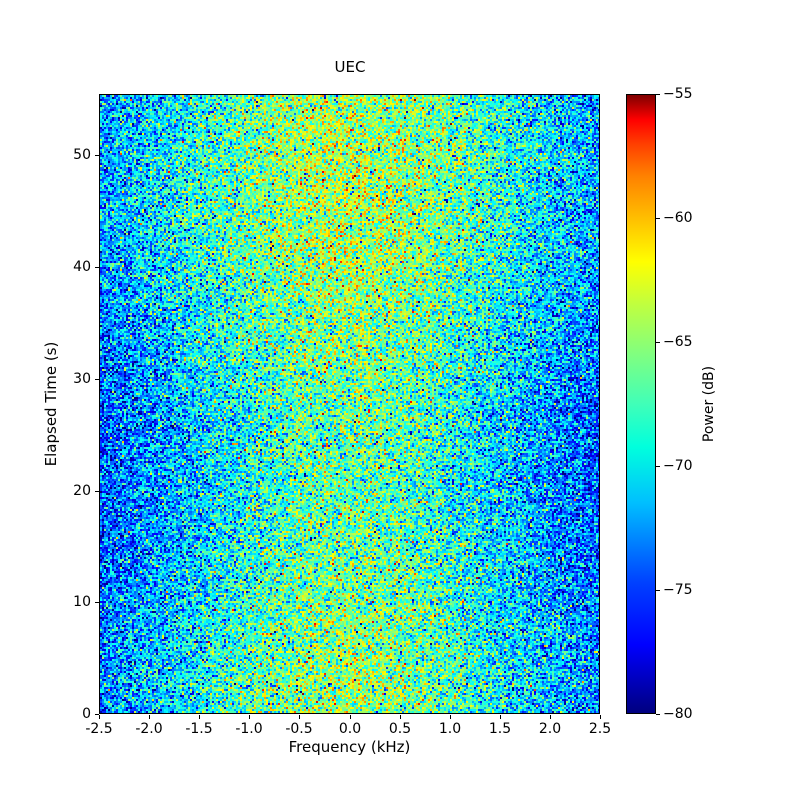 The height and width of the screenshot is (800, 800). What do you see at coordinates (82, 267) in the screenshot?
I see `y-axis-tick-label: 40` at bounding box center [82, 267].